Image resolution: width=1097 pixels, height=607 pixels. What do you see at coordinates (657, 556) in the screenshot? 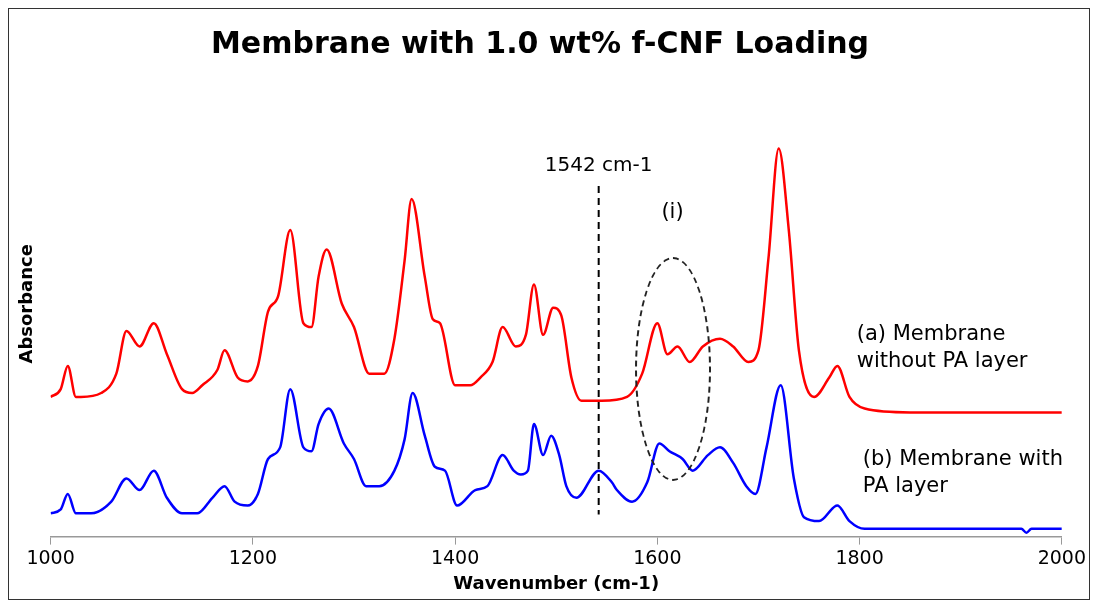
I see `x-tick-label: 1600` at bounding box center [657, 556].